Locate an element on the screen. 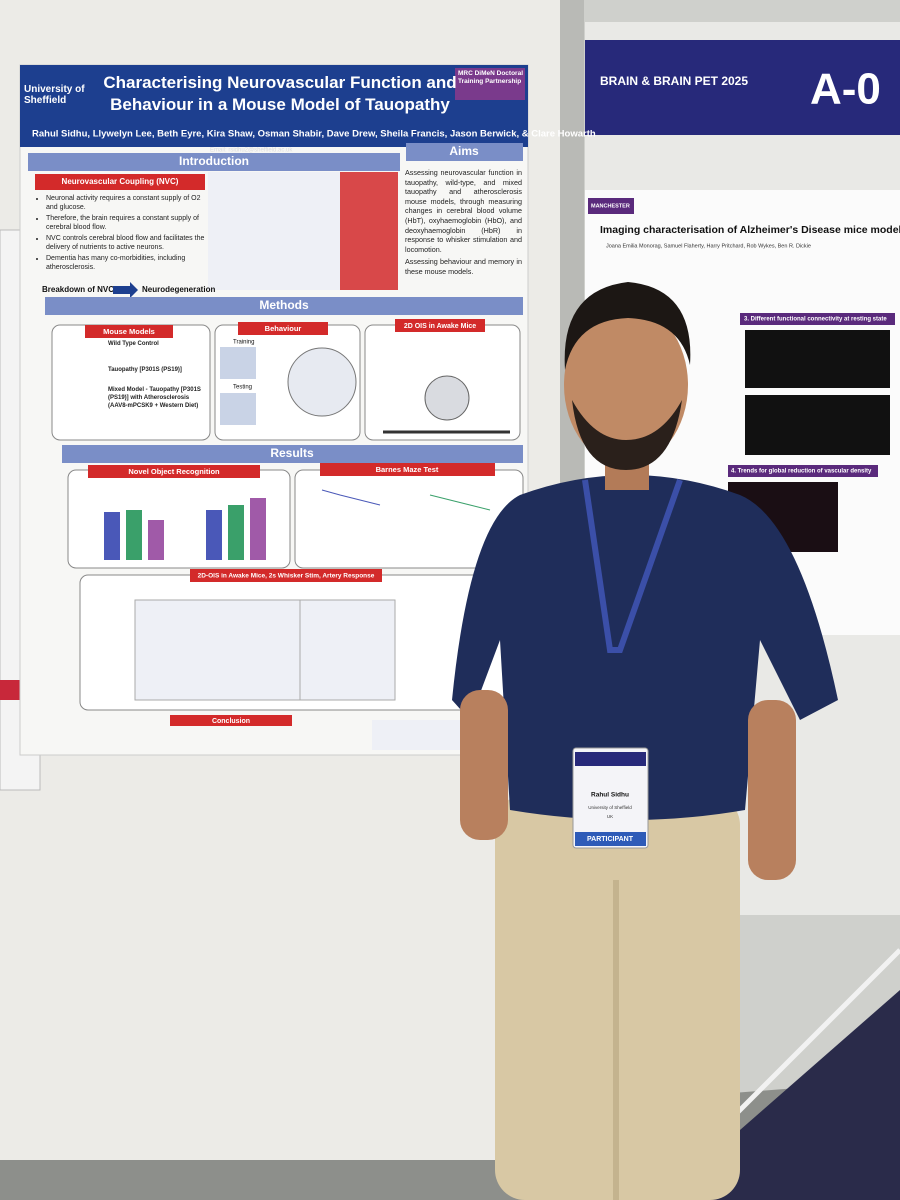  conclusion: Conclusion is located at coordinates (231, 721).